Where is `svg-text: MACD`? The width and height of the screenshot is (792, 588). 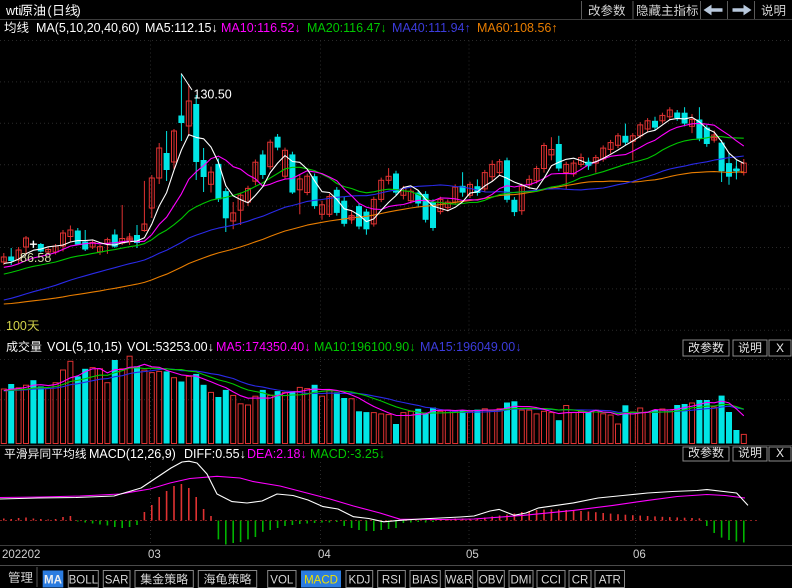 svg-text: MACD is located at coordinates (321, 581).